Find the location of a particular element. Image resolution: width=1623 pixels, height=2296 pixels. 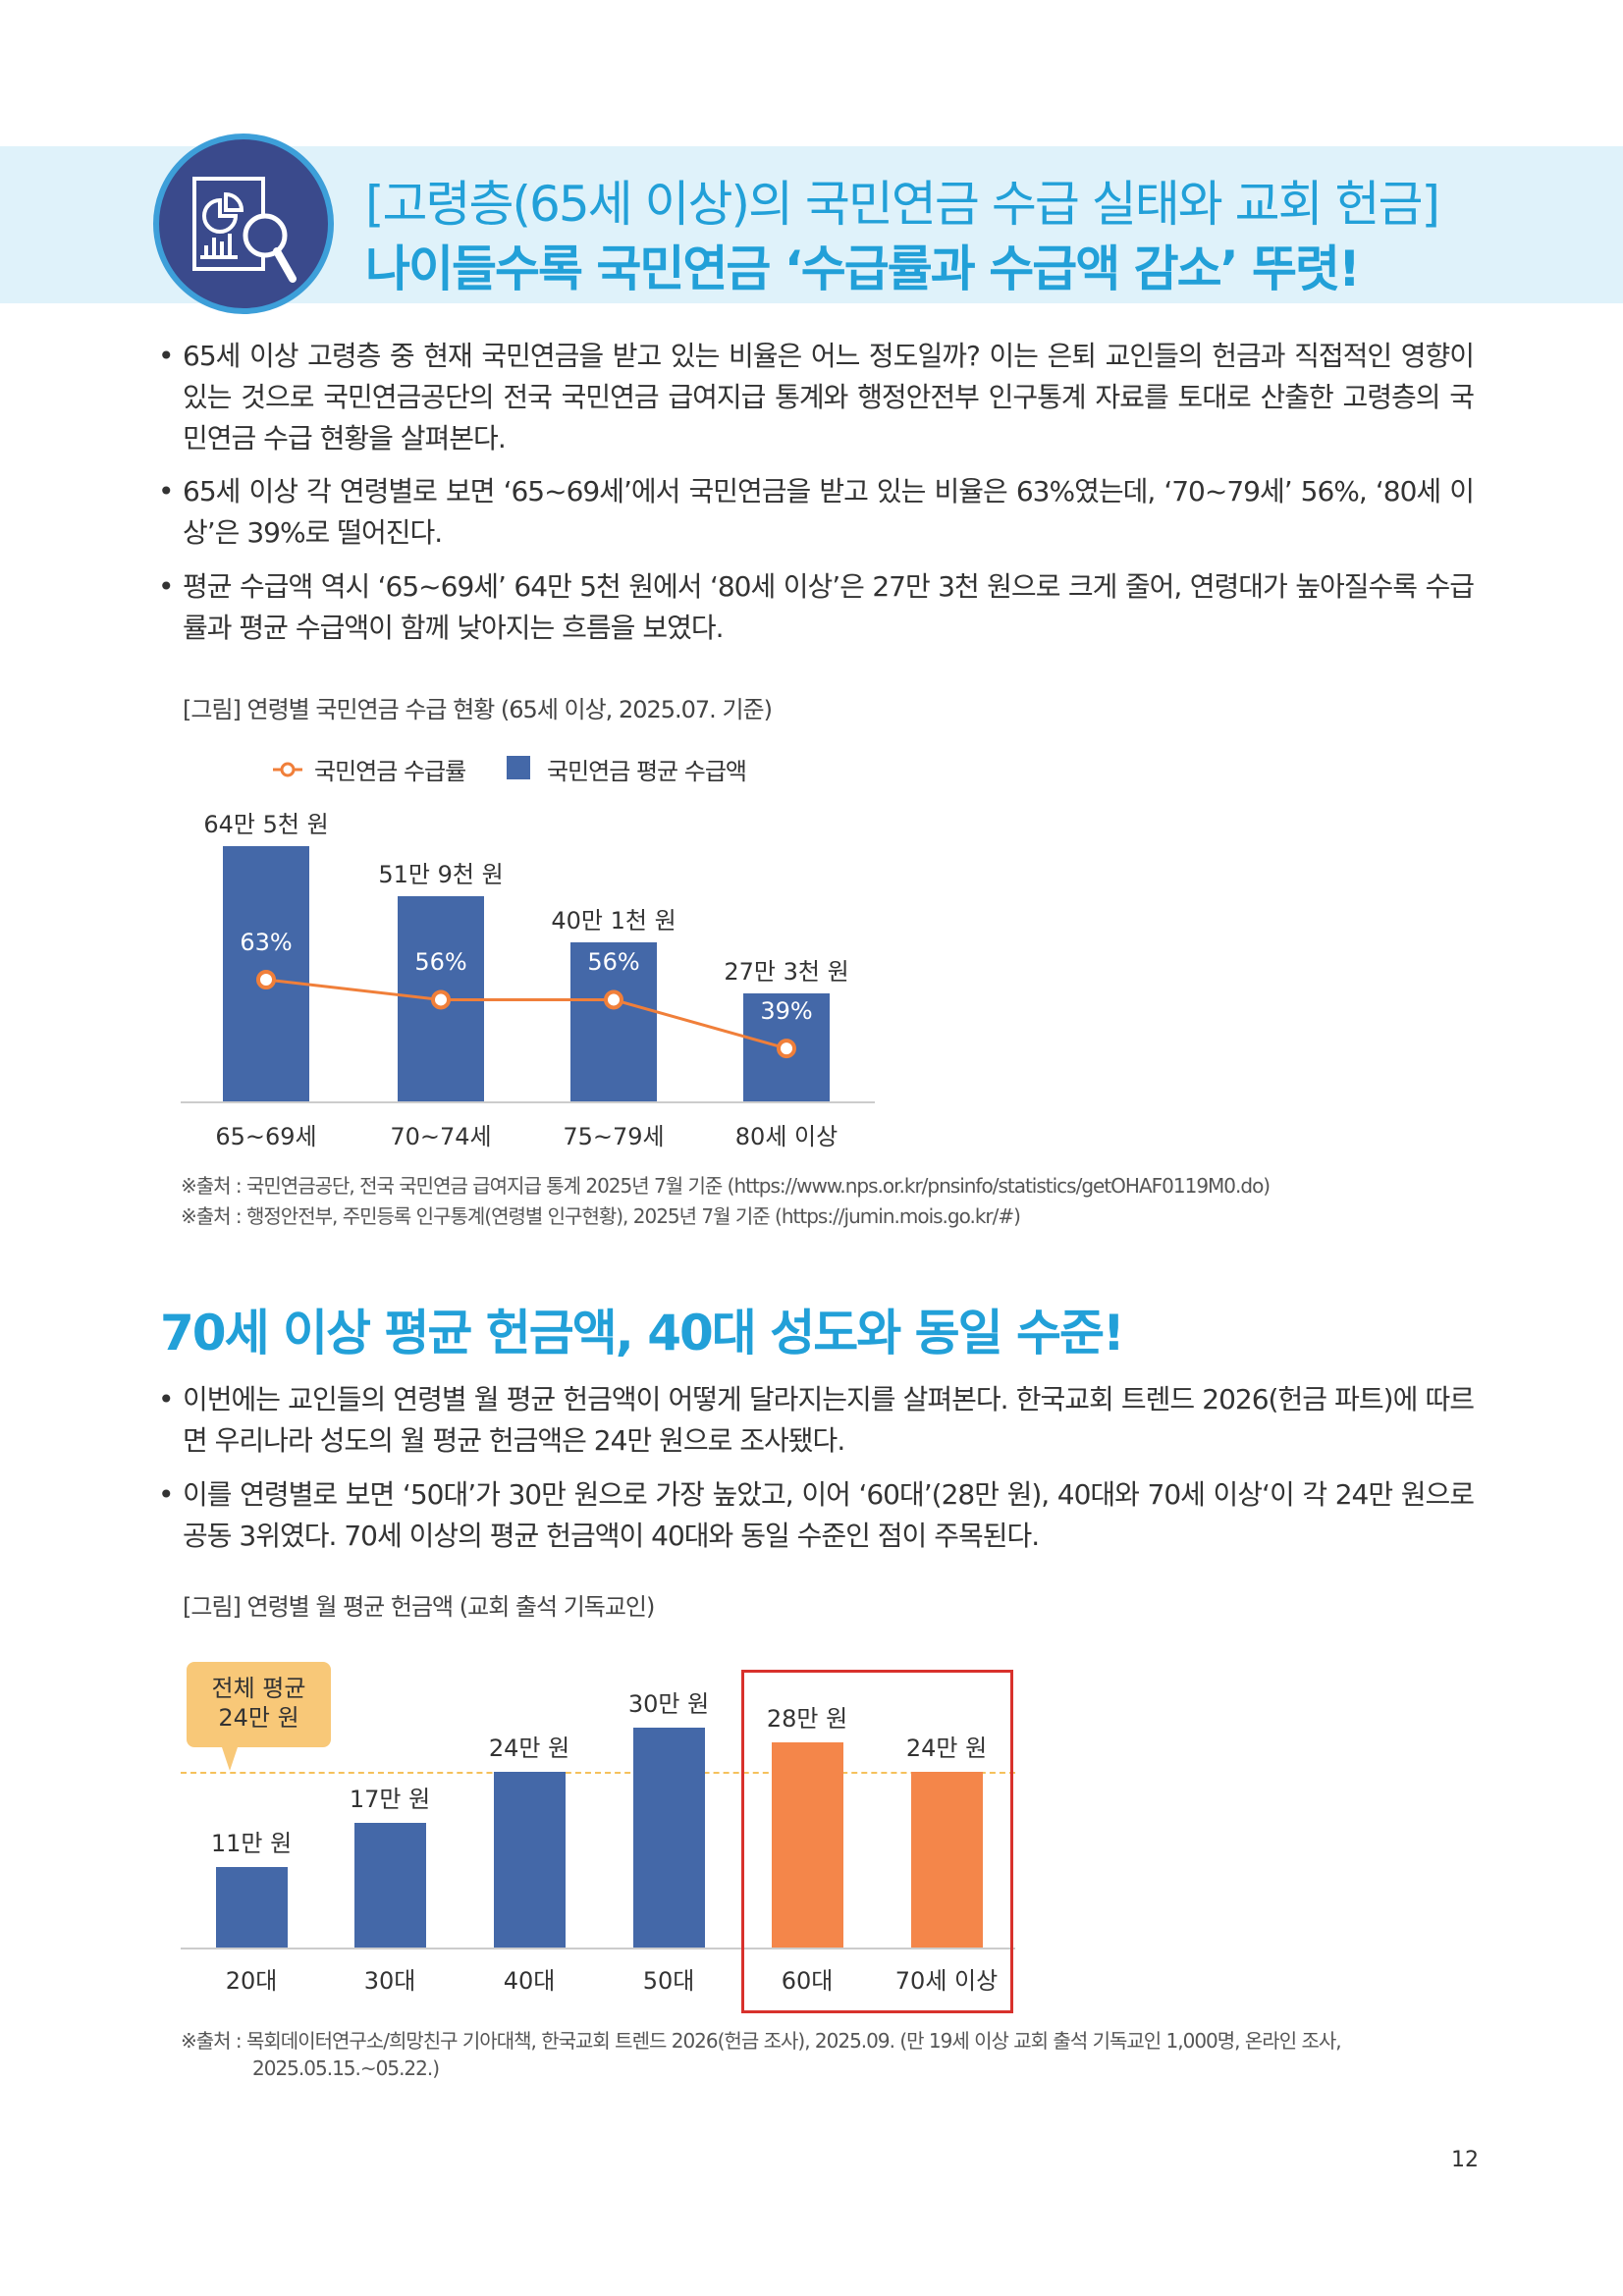

average-label: 전체 평균 is located at coordinates (258, 1688).